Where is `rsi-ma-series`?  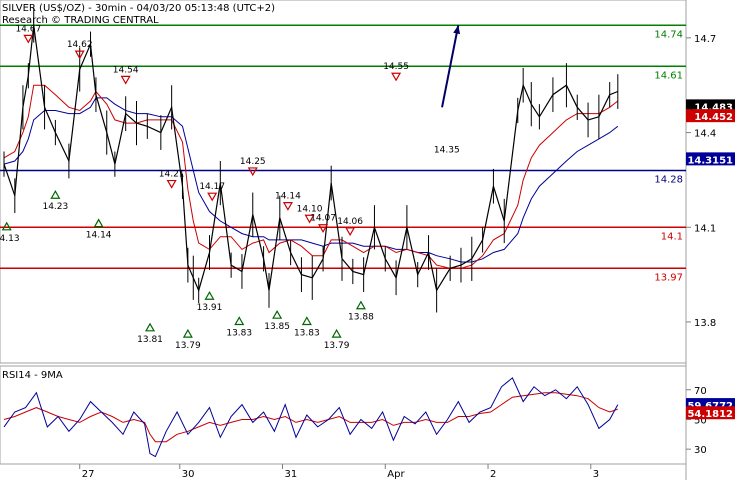
rsi-ma-series is located at coordinates (310, 417).